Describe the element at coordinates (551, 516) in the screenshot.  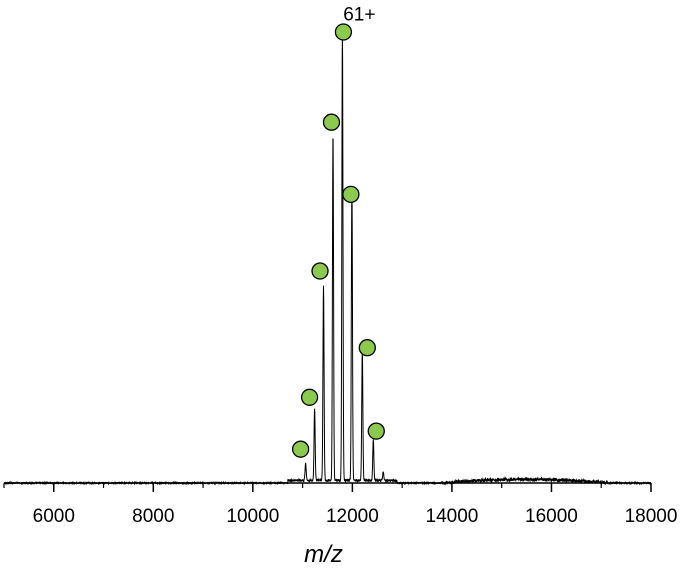
I see `x-tick-label: 16000` at that location.